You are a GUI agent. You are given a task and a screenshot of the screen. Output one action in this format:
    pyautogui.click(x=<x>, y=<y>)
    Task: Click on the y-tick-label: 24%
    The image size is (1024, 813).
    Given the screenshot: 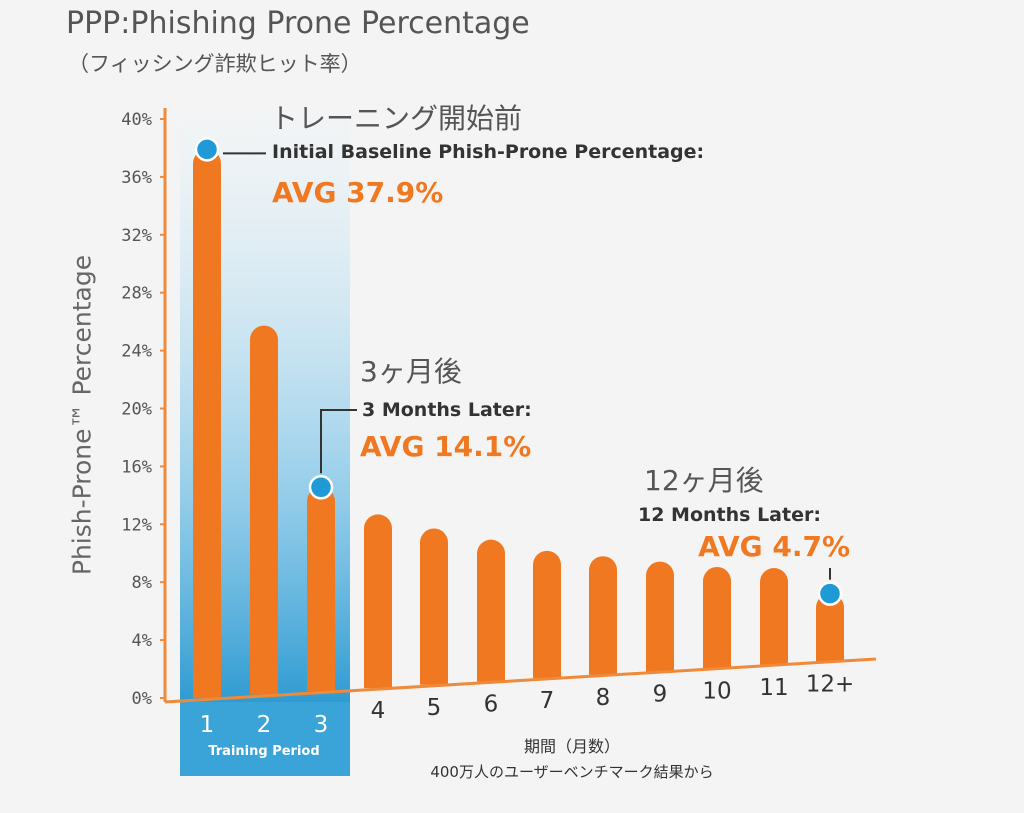 What is the action you would take?
    pyautogui.click(x=136, y=352)
    